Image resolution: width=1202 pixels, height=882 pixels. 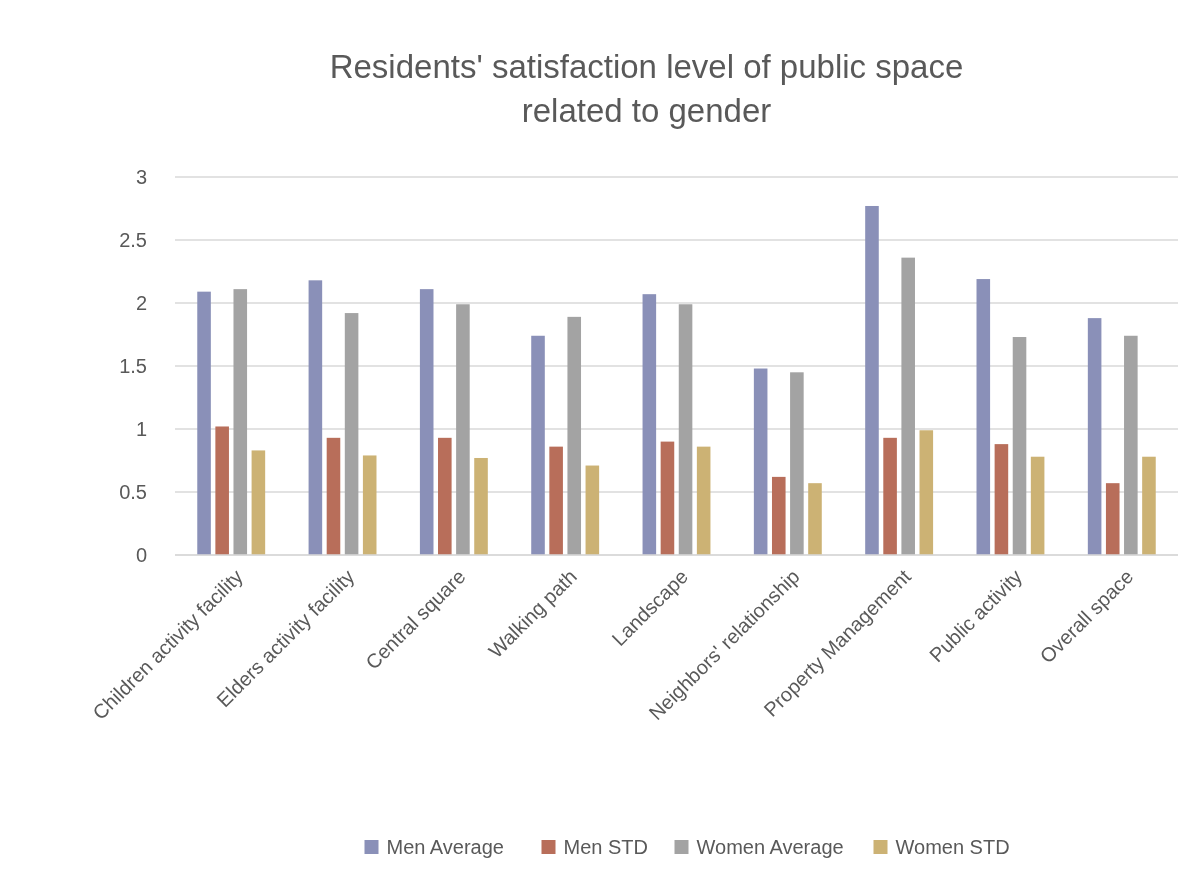 What do you see at coordinates (141, 429) in the screenshot?
I see `y-tick-label: 1` at bounding box center [141, 429].